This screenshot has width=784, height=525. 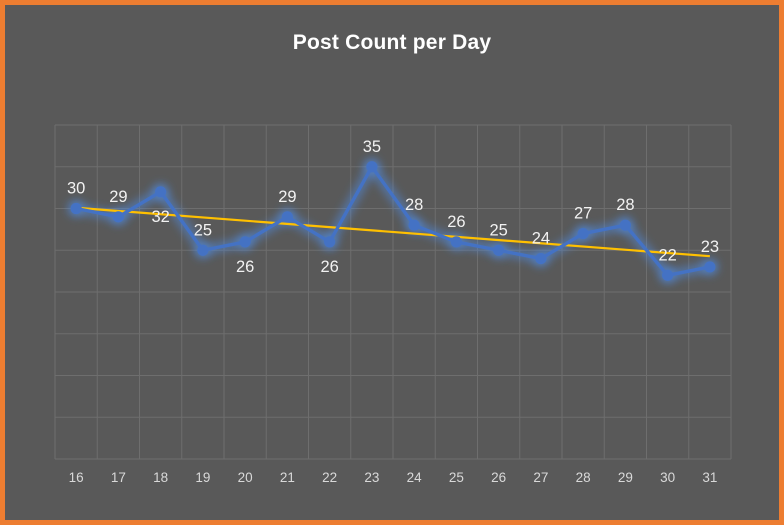 What do you see at coordinates (160, 477) in the screenshot?
I see `x-axis-label: 18` at bounding box center [160, 477].